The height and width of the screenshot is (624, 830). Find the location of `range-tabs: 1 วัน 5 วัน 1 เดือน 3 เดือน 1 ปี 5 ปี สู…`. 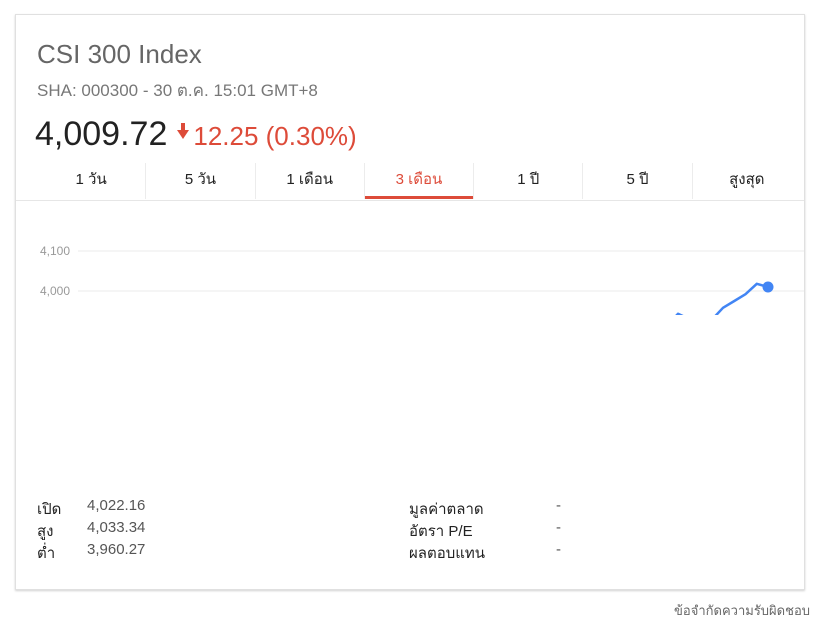

range-tabs: 1 วัน 5 วัน 1 เดือน 3 เดือน 1 ปี 5 ปี สู… is located at coordinates (419, 181).